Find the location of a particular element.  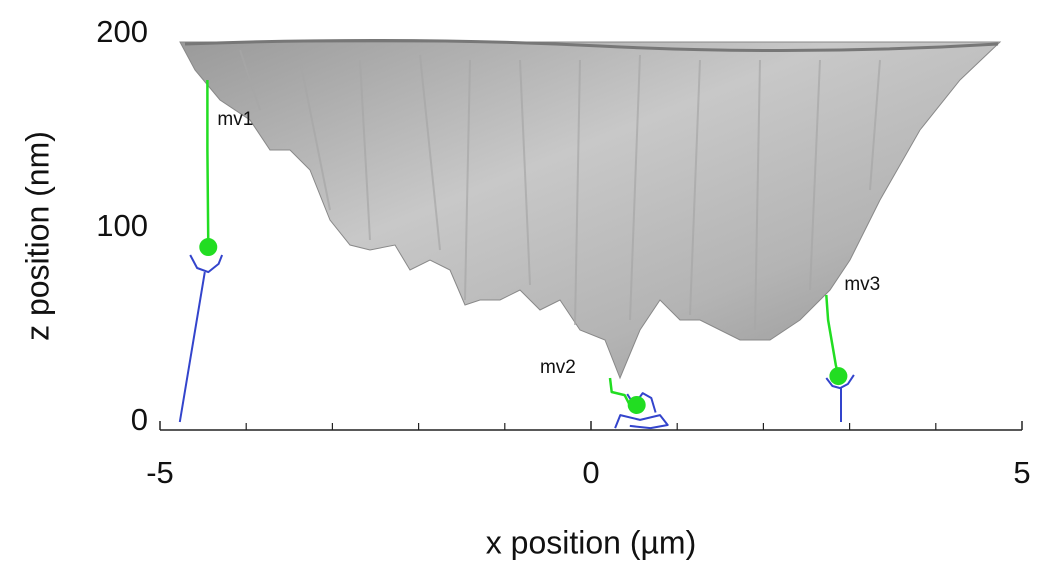

y-tick-label: 200 is located at coordinates (122, 31).